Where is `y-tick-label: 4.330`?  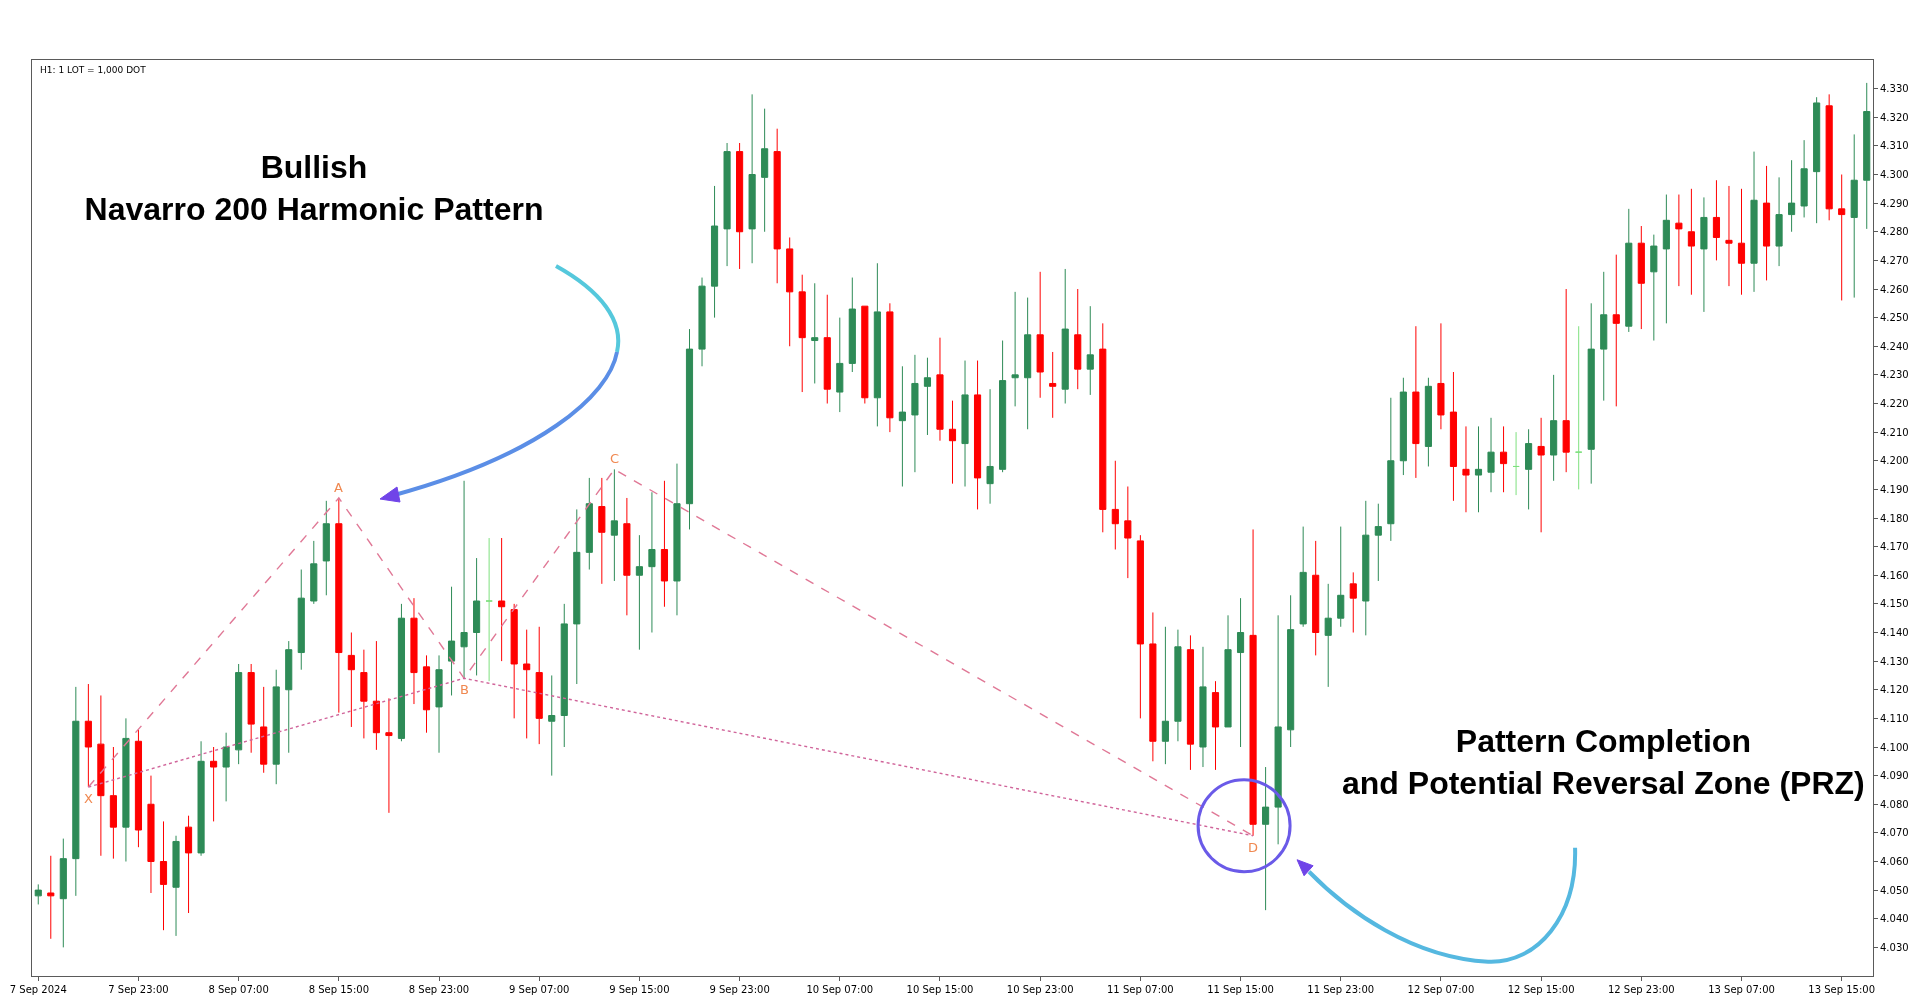
y-tick-label: 4.330 is located at coordinates (1894, 89).